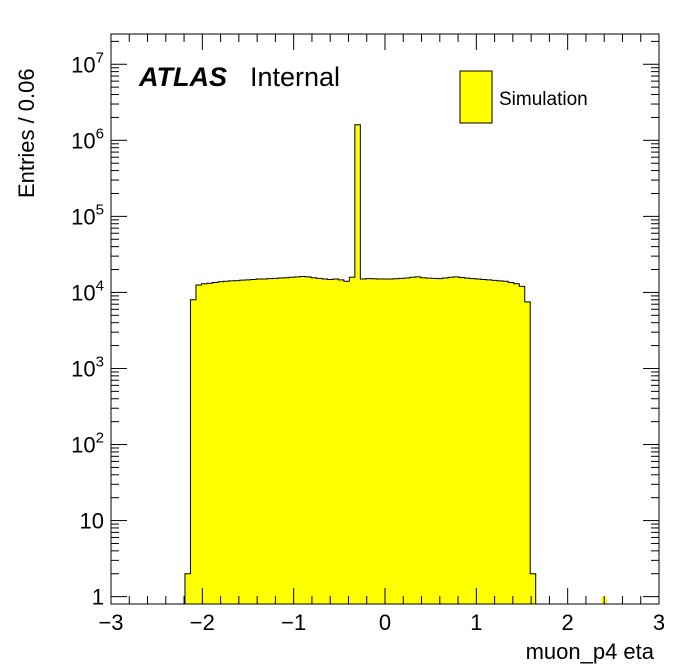 The image size is (696, 672). Describe the element at coordinates (590, 651) in the screenshot. I see `x-axis-title: muon_p4 eta` at that location.